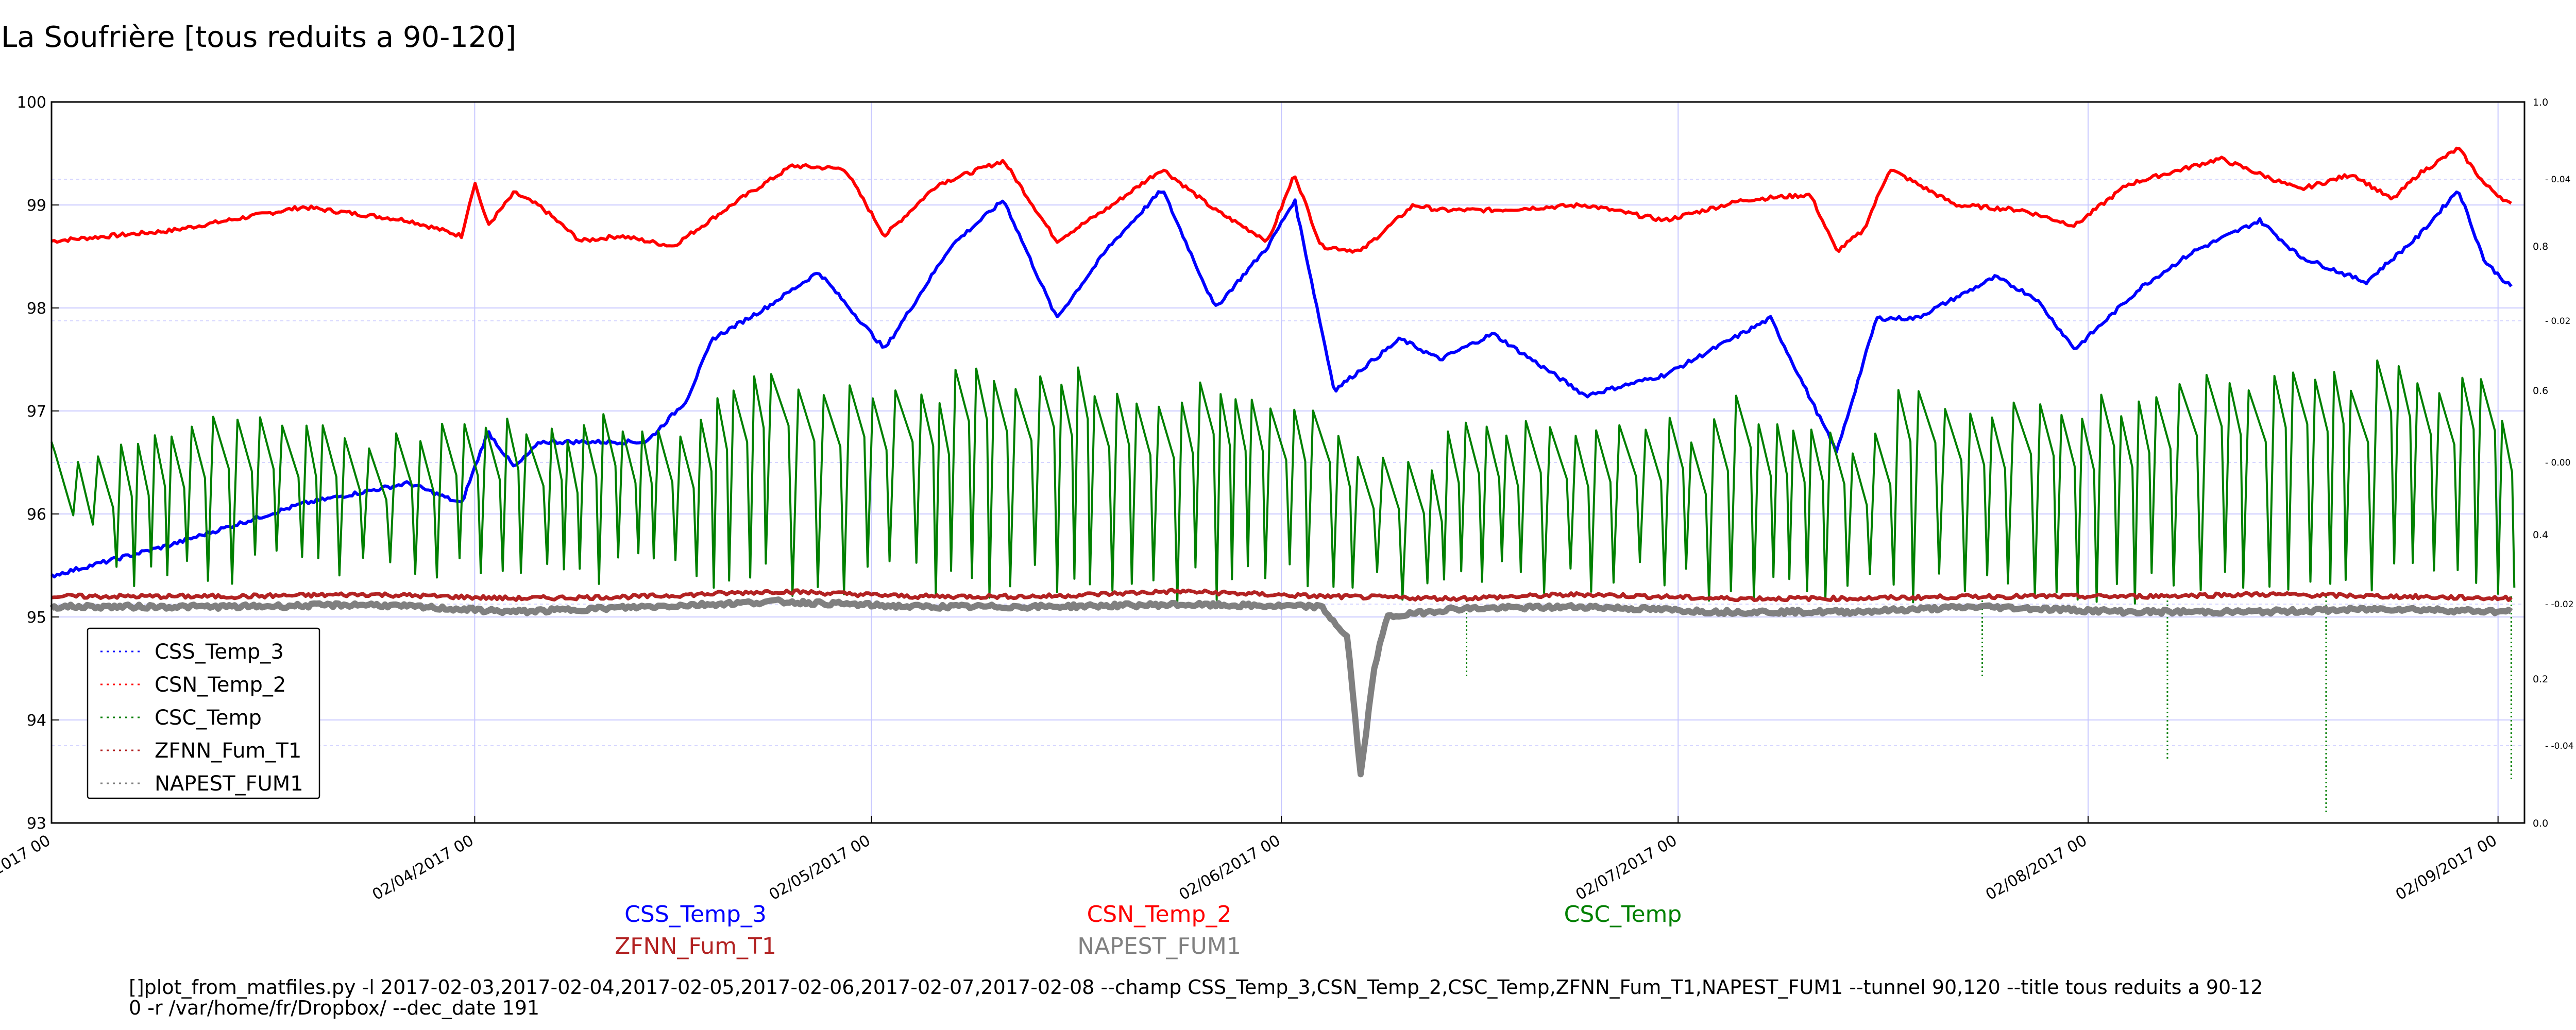 The height and width of the screenshot is (1030, 2576). I want to click on x-tick-label: 02/06/2017 00, so click(1230, 868).